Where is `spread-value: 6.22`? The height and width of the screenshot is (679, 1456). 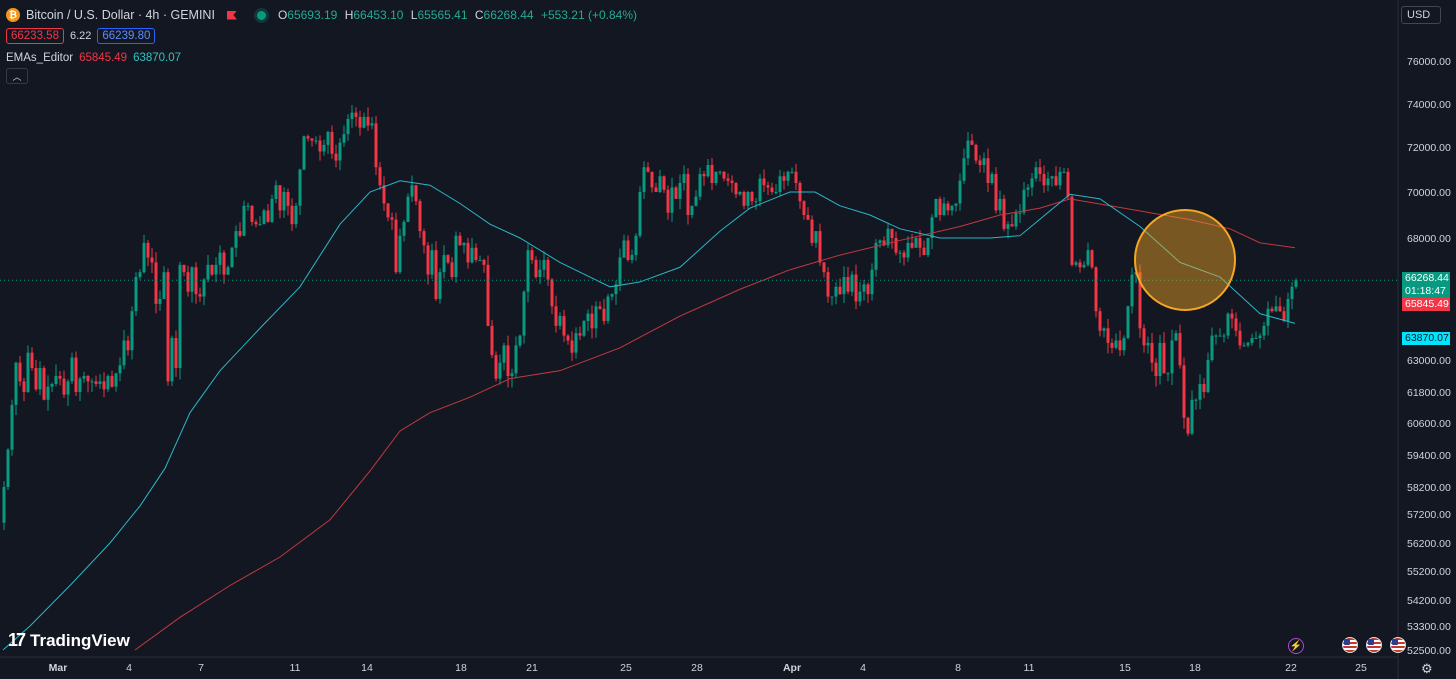 spread-value: 6.22 is located at coordinates (80, 36).